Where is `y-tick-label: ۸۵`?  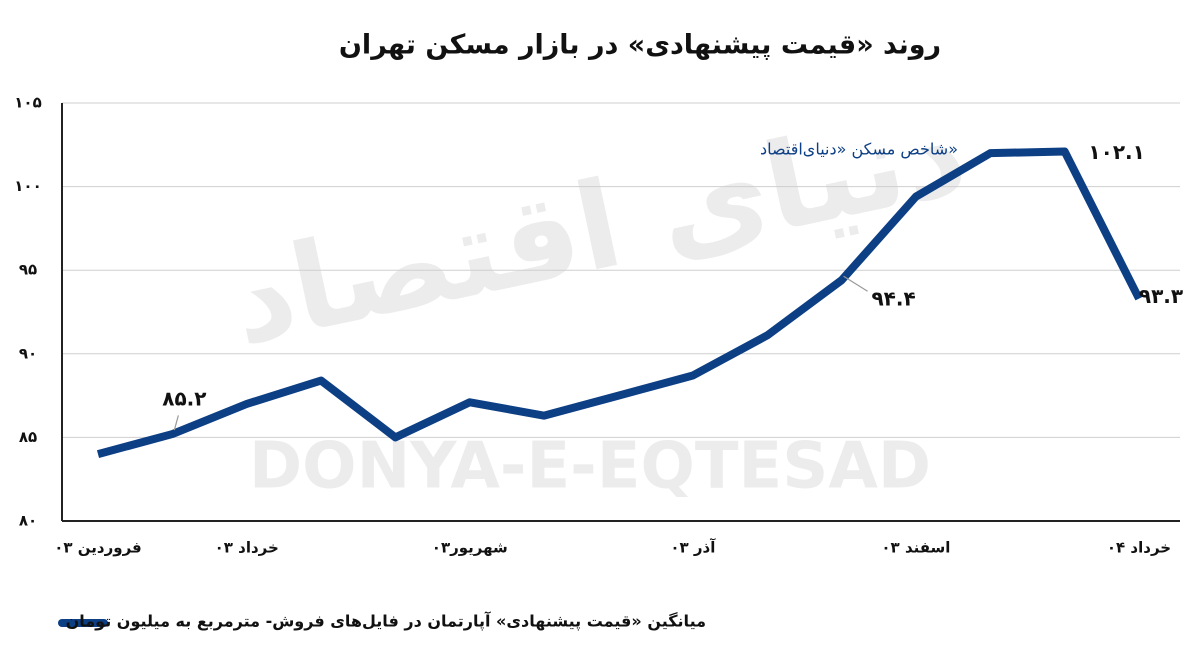
y-tick-label: ۸۵ is located at coordinates (28, 437).